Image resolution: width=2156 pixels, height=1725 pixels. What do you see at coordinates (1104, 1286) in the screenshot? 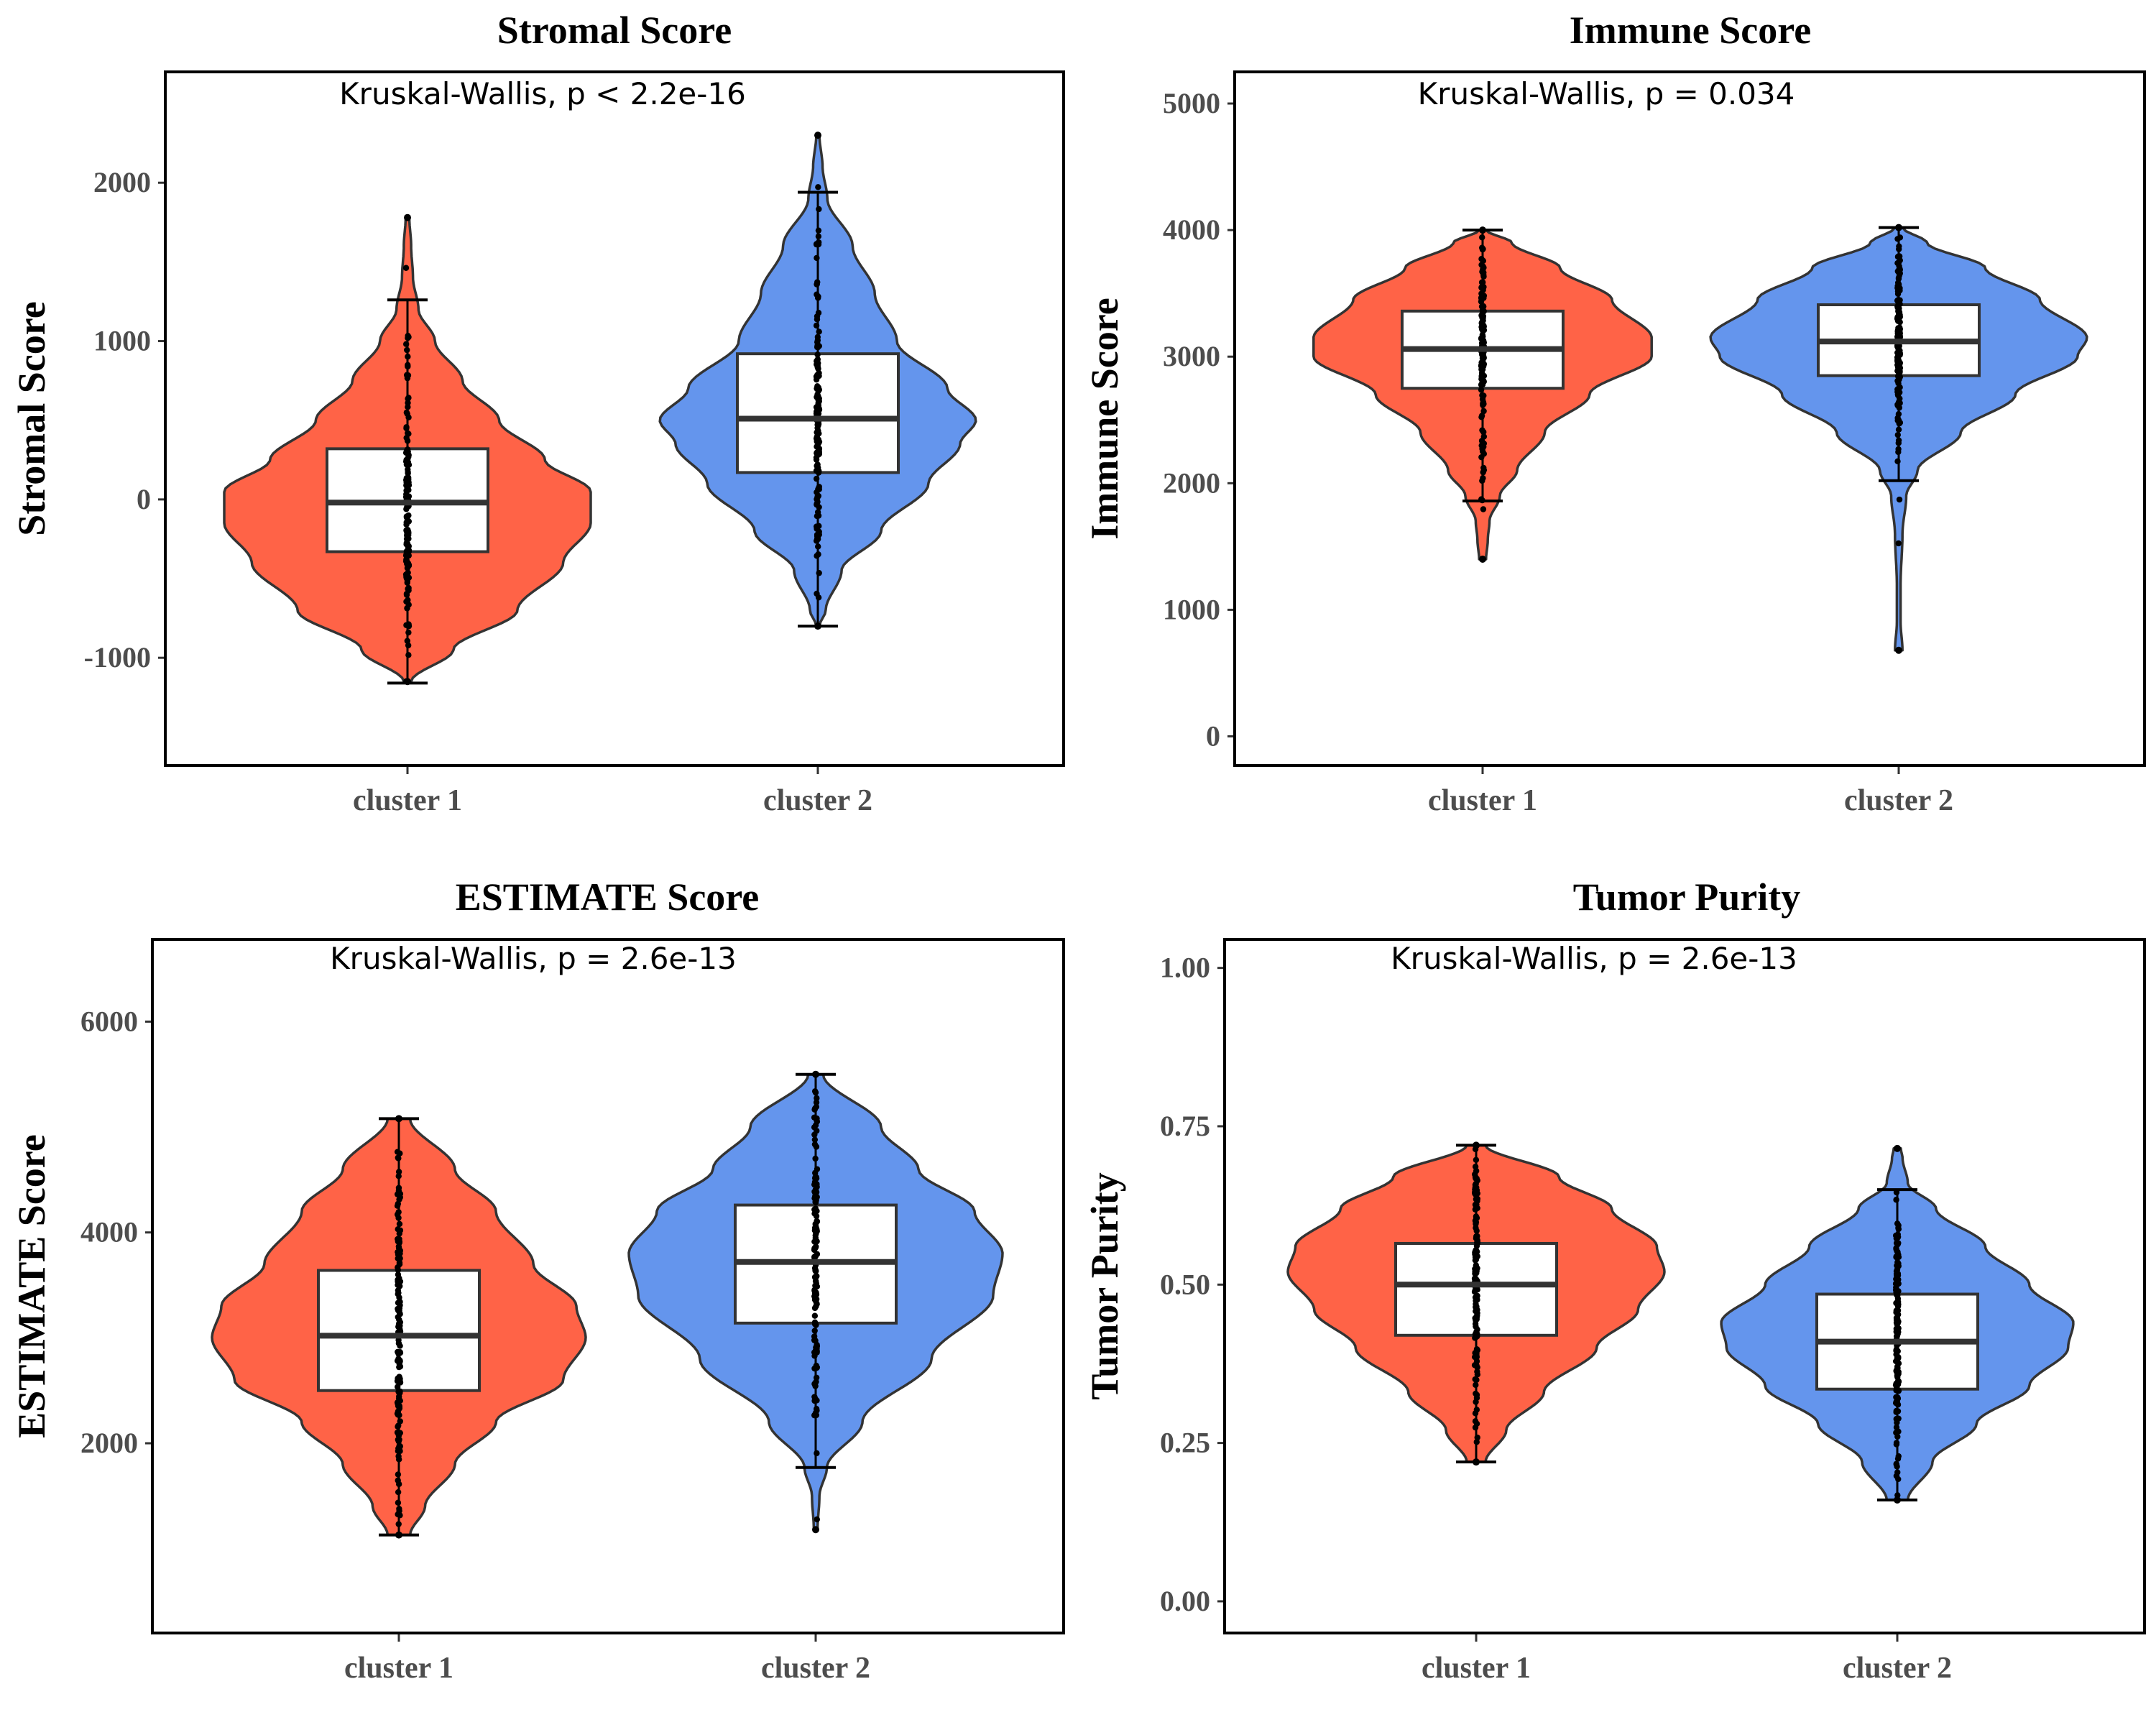
I see `y-axis-label: Tumor Purity` at bounding box center [1104, 1286].